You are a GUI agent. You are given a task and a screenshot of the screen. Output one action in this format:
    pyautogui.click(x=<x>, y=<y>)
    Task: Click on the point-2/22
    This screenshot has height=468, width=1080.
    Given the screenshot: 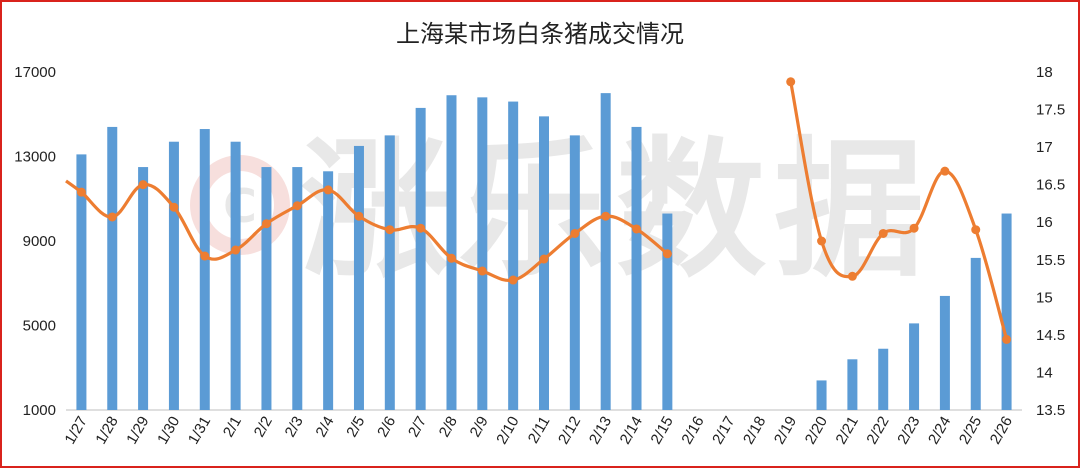 What is the action you would take?
    pyautogui.click(x=883, y=233)
    